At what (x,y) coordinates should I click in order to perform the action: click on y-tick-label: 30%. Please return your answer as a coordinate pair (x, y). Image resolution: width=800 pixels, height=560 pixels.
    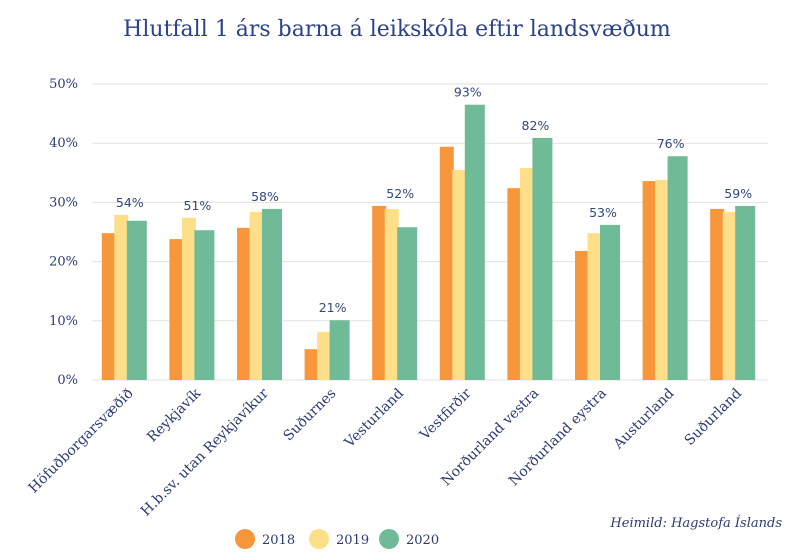
    Looking at the image, I should click on (63, 202).